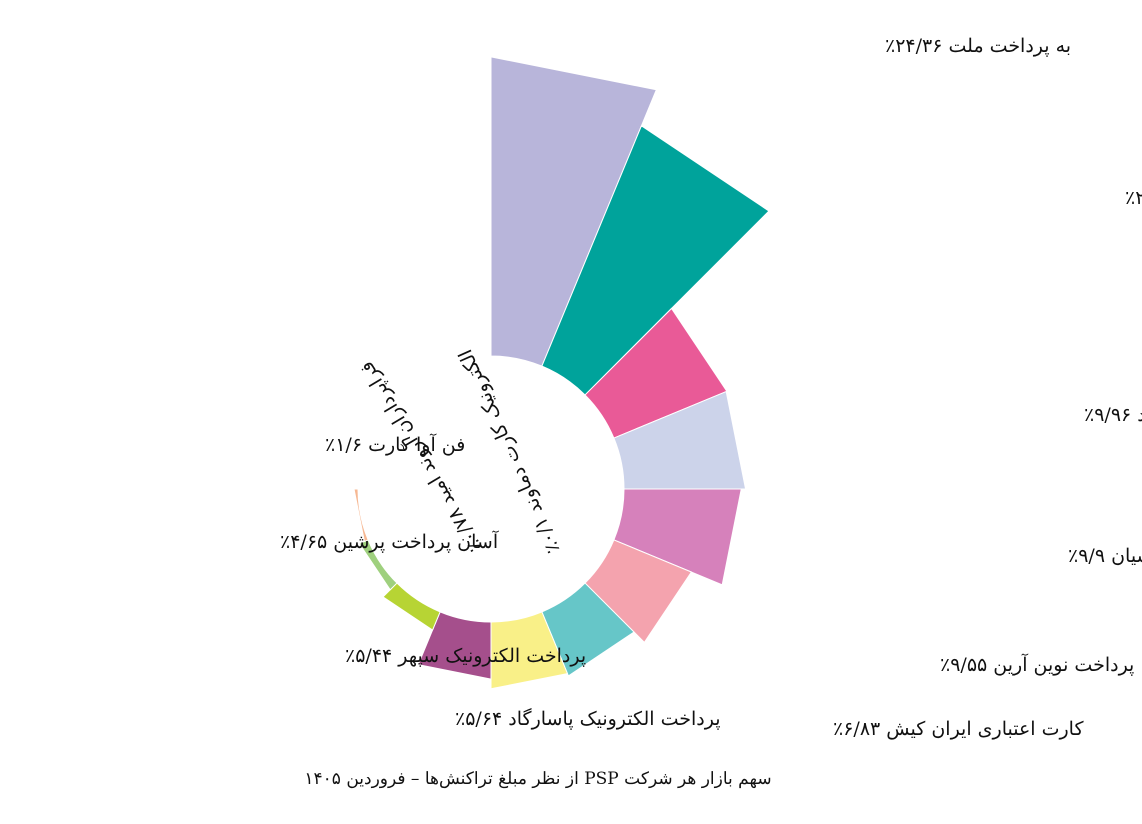  Describe the element at coordinates (395, 444) in the screenshot. I see `slice-label-10: فن آوا کارت ۱/۶٪` at that location.